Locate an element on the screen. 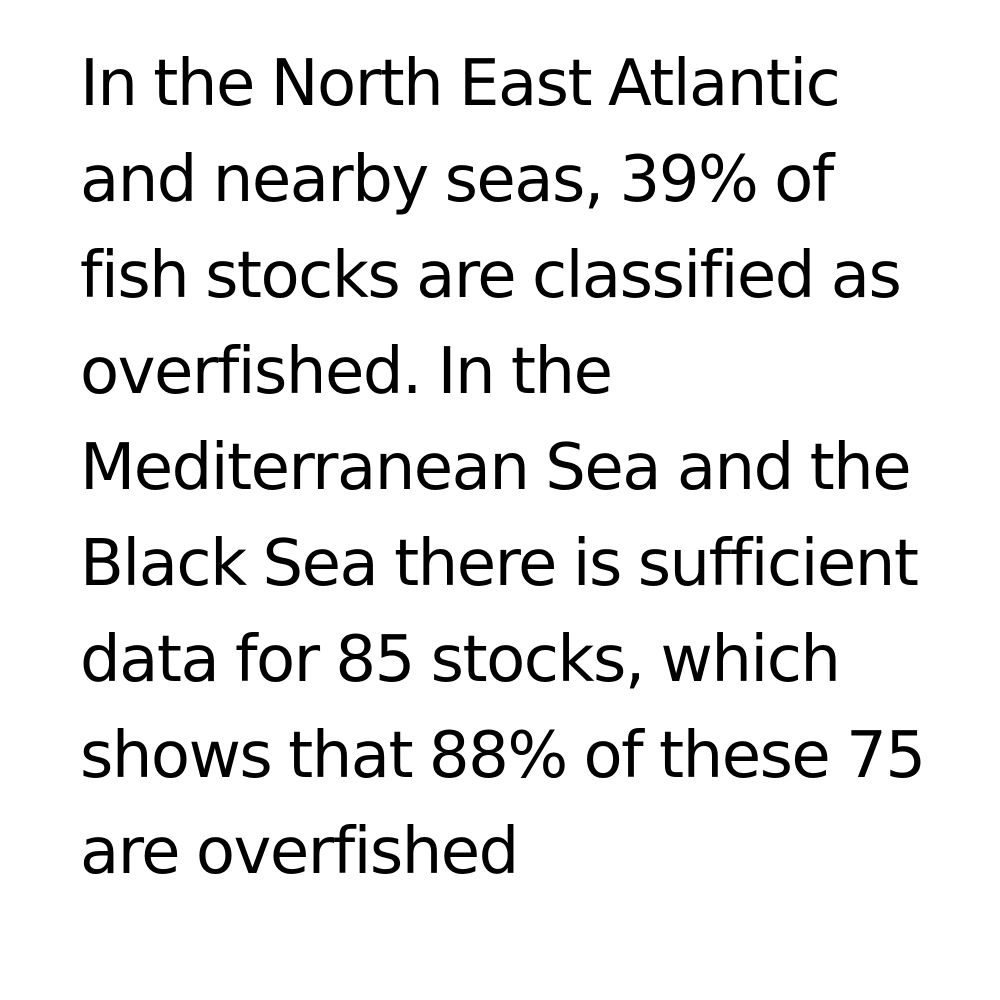  text-line-8: shows that 88% of these 75 is located at coordinates (503, 756).